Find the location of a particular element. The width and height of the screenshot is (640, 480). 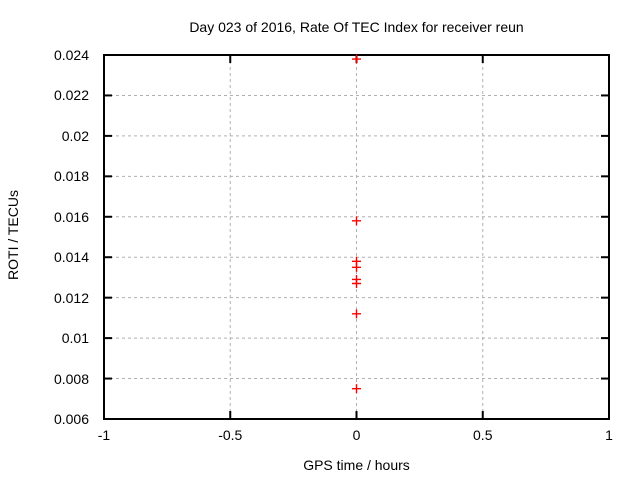

y-tick-label: 0.02 is located at coordinates (75, 135).